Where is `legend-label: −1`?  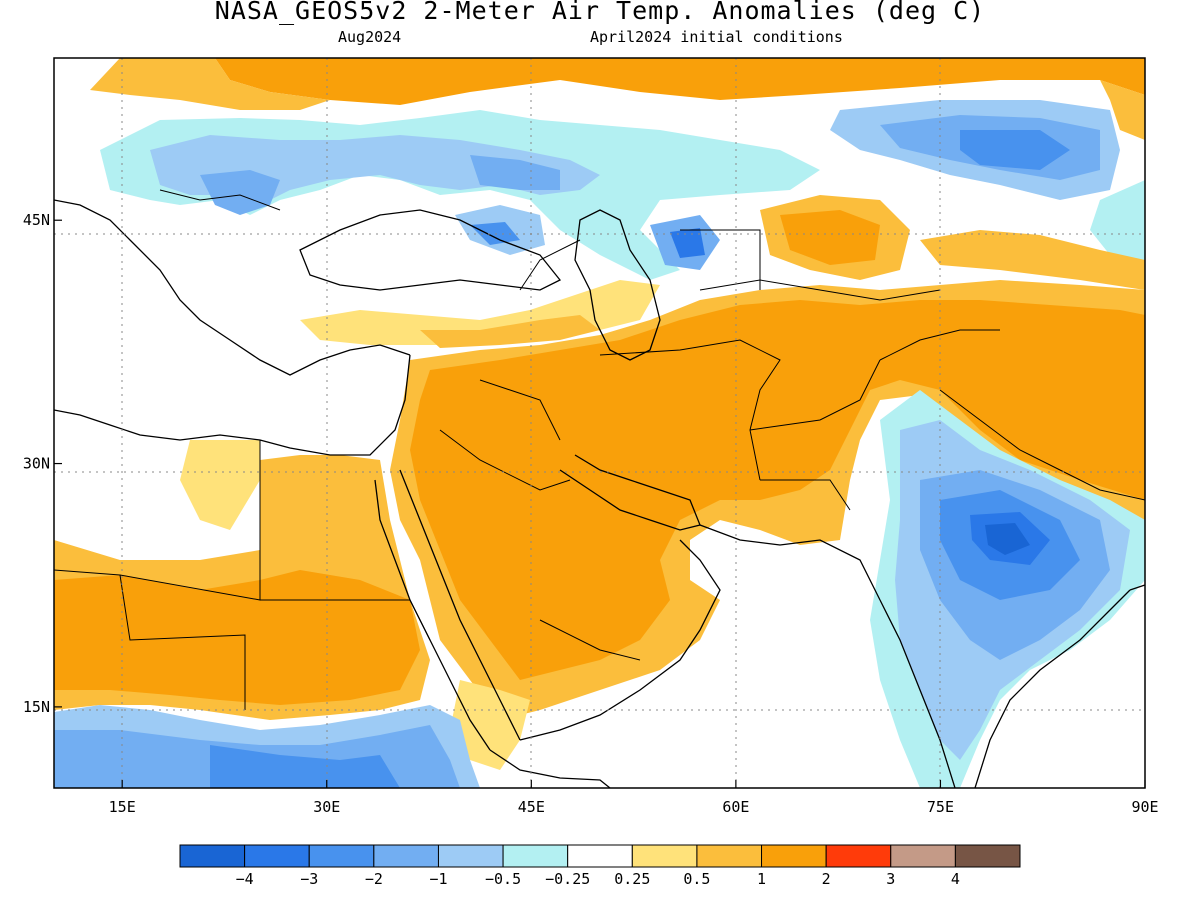 legend-label: −1 is located at coordinates (438, 879).